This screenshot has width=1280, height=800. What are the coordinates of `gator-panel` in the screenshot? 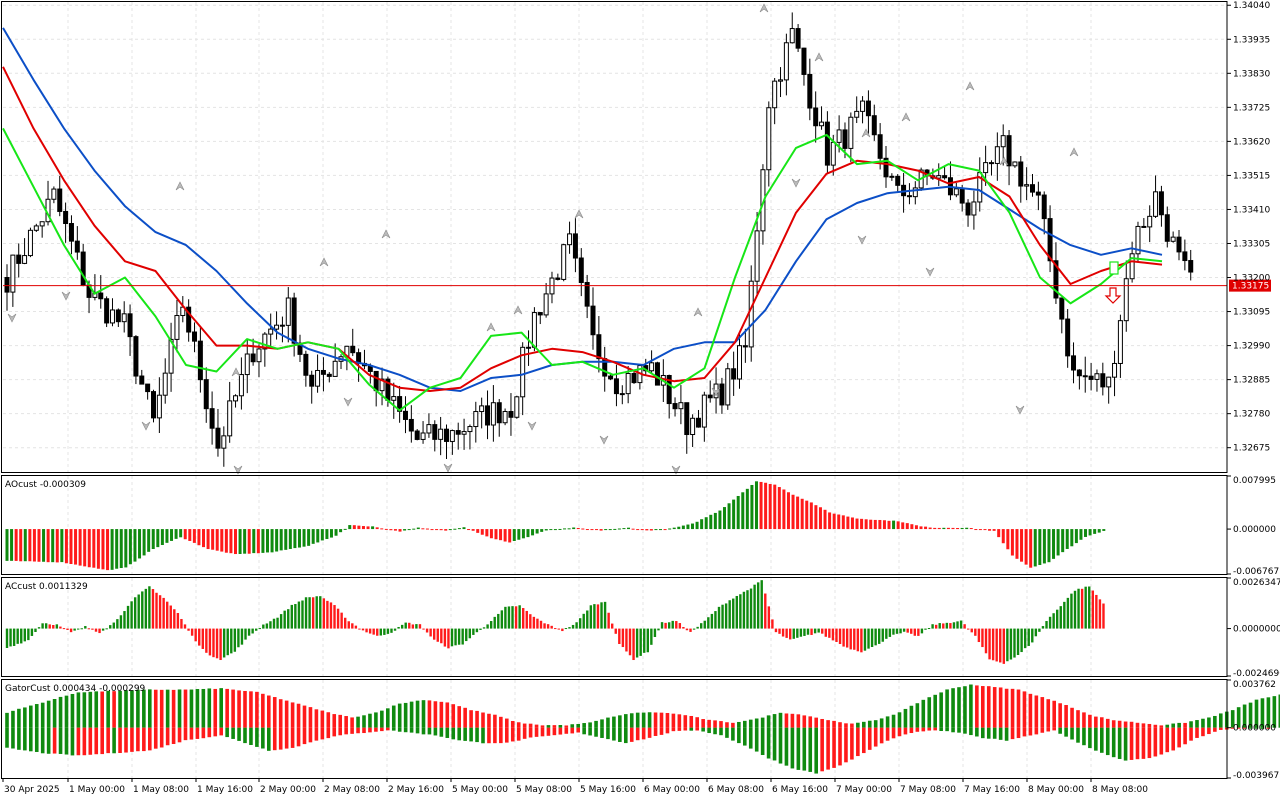 It's located at (642, 729).